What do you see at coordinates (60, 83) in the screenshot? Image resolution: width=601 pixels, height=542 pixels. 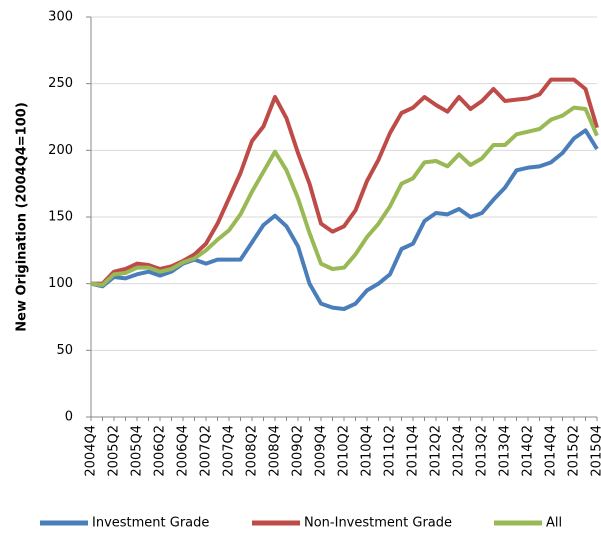 I see `y-tick-label: 250` at bounding box center [60, 83].